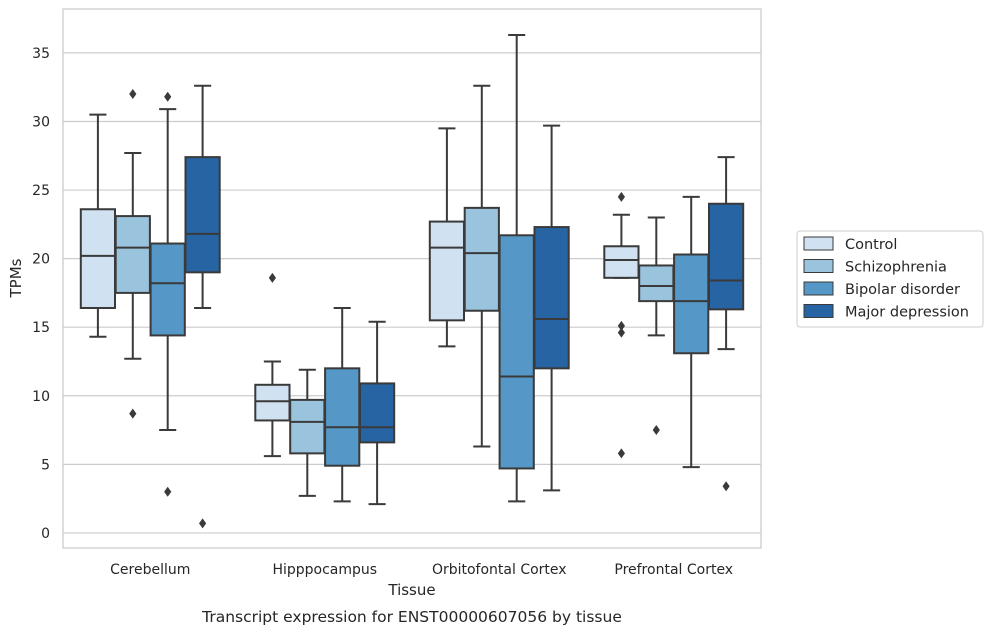 The image size is (993, 634). I want to click on legend-label: Control, so click(871, 245).